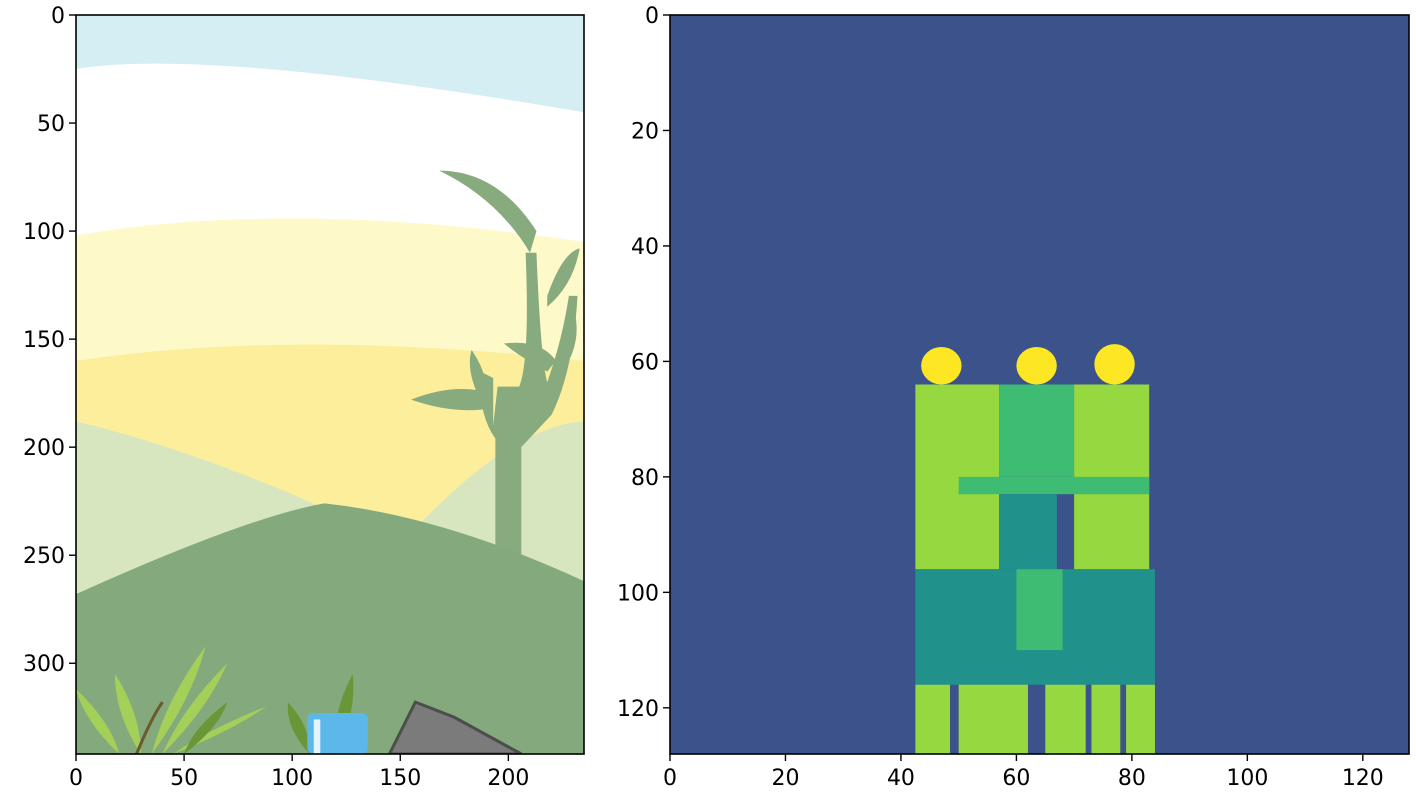 The height and width of the screenshot is (799, 1416). Describe the element at coordinates (400, 778) in the screenshot. I see `left-x-tick-label: 150` at that location.